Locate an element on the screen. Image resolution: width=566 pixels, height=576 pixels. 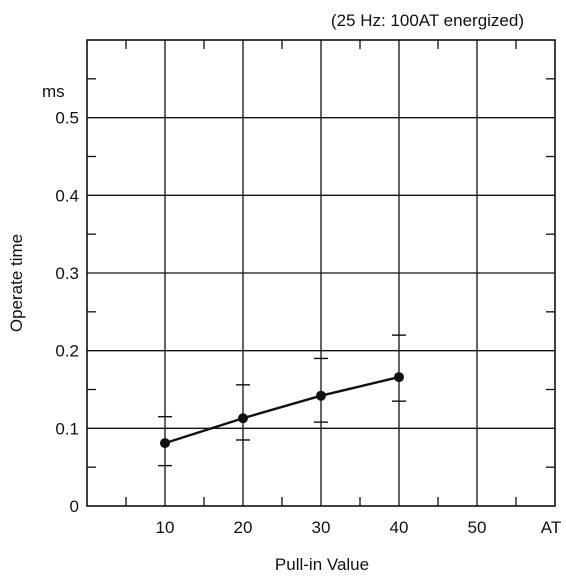
data-points is located at coordinates (282, 410).